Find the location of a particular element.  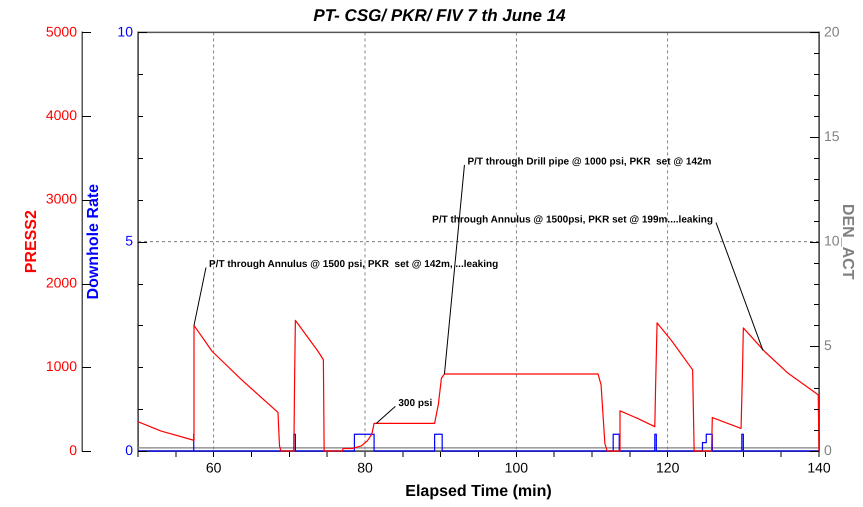

y-tick-label: 2000 is located at coordinates (62, 282).